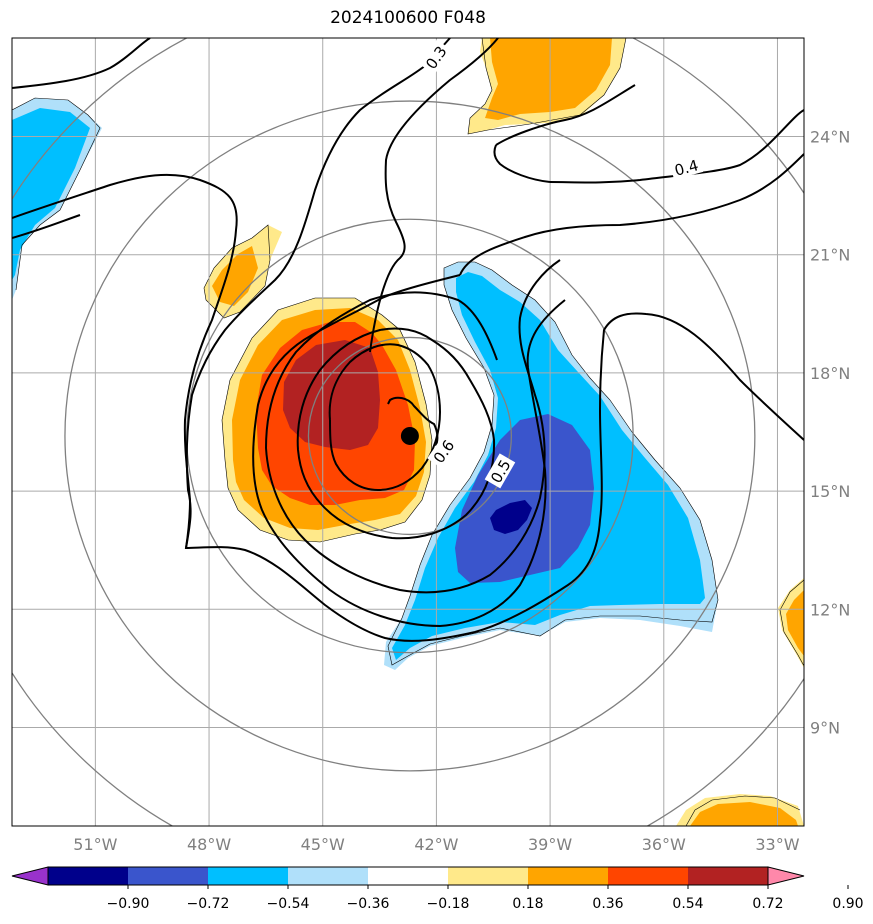 The image size is (873, 924). Describe the element at coordinates (744, 814) in the screenshot. I see `se-warm` at that location.